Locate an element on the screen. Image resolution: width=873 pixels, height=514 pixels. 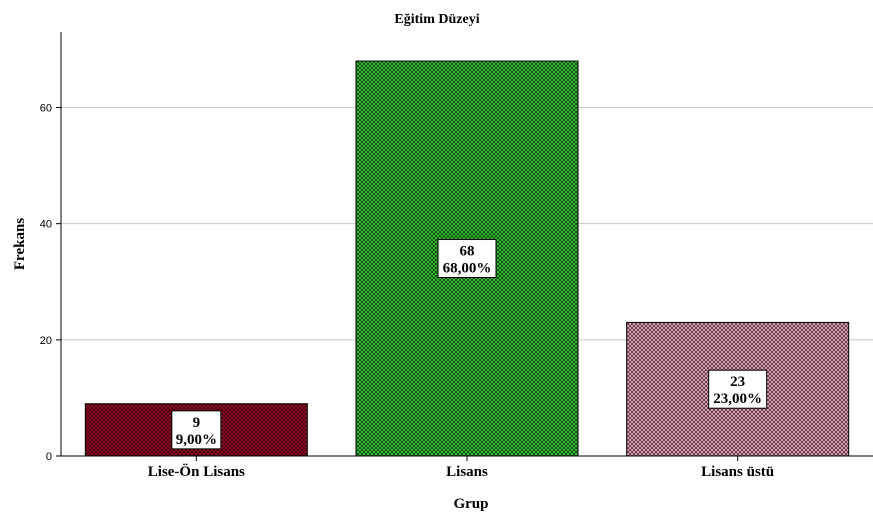
x-category-label: Lisans is located at coordinates (467, 472).